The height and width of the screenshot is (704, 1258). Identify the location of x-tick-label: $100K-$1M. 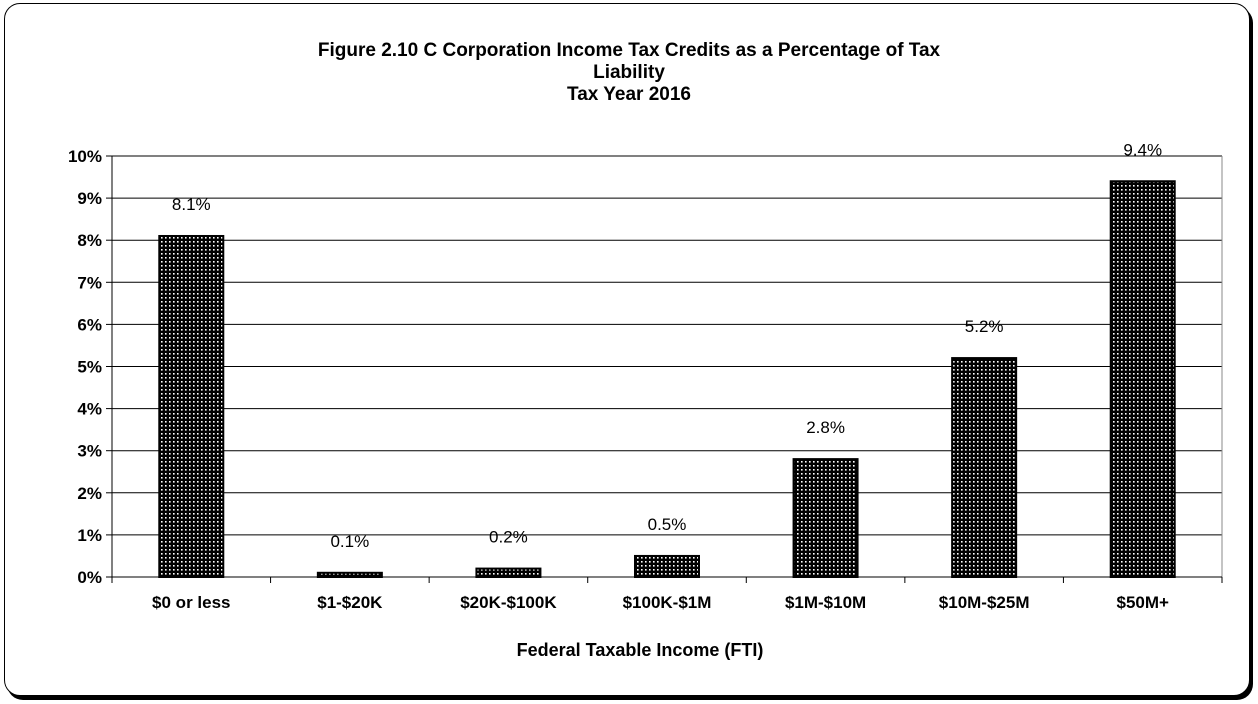
(667, 602).